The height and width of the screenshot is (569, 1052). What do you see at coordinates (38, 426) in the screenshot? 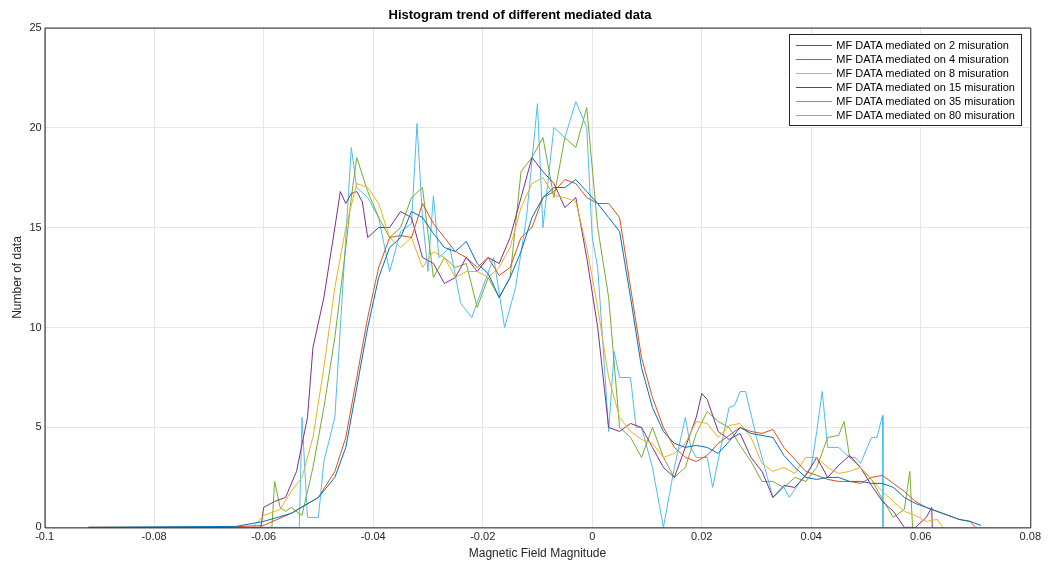
I see `y-tick-label: 5` at bounding box center [38, 426].